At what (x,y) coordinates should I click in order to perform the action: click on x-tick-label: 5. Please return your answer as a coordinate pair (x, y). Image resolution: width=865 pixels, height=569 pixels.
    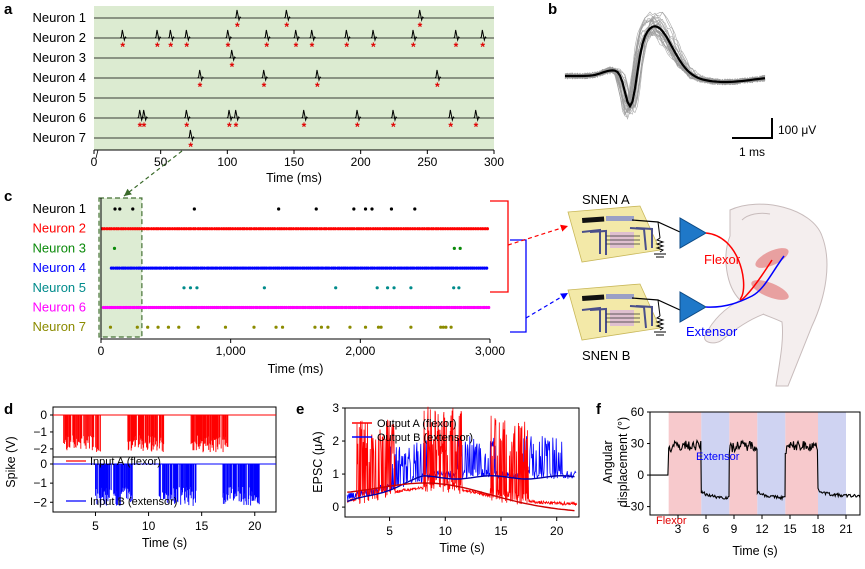
    Looking at the image, I should click on (95, 526).